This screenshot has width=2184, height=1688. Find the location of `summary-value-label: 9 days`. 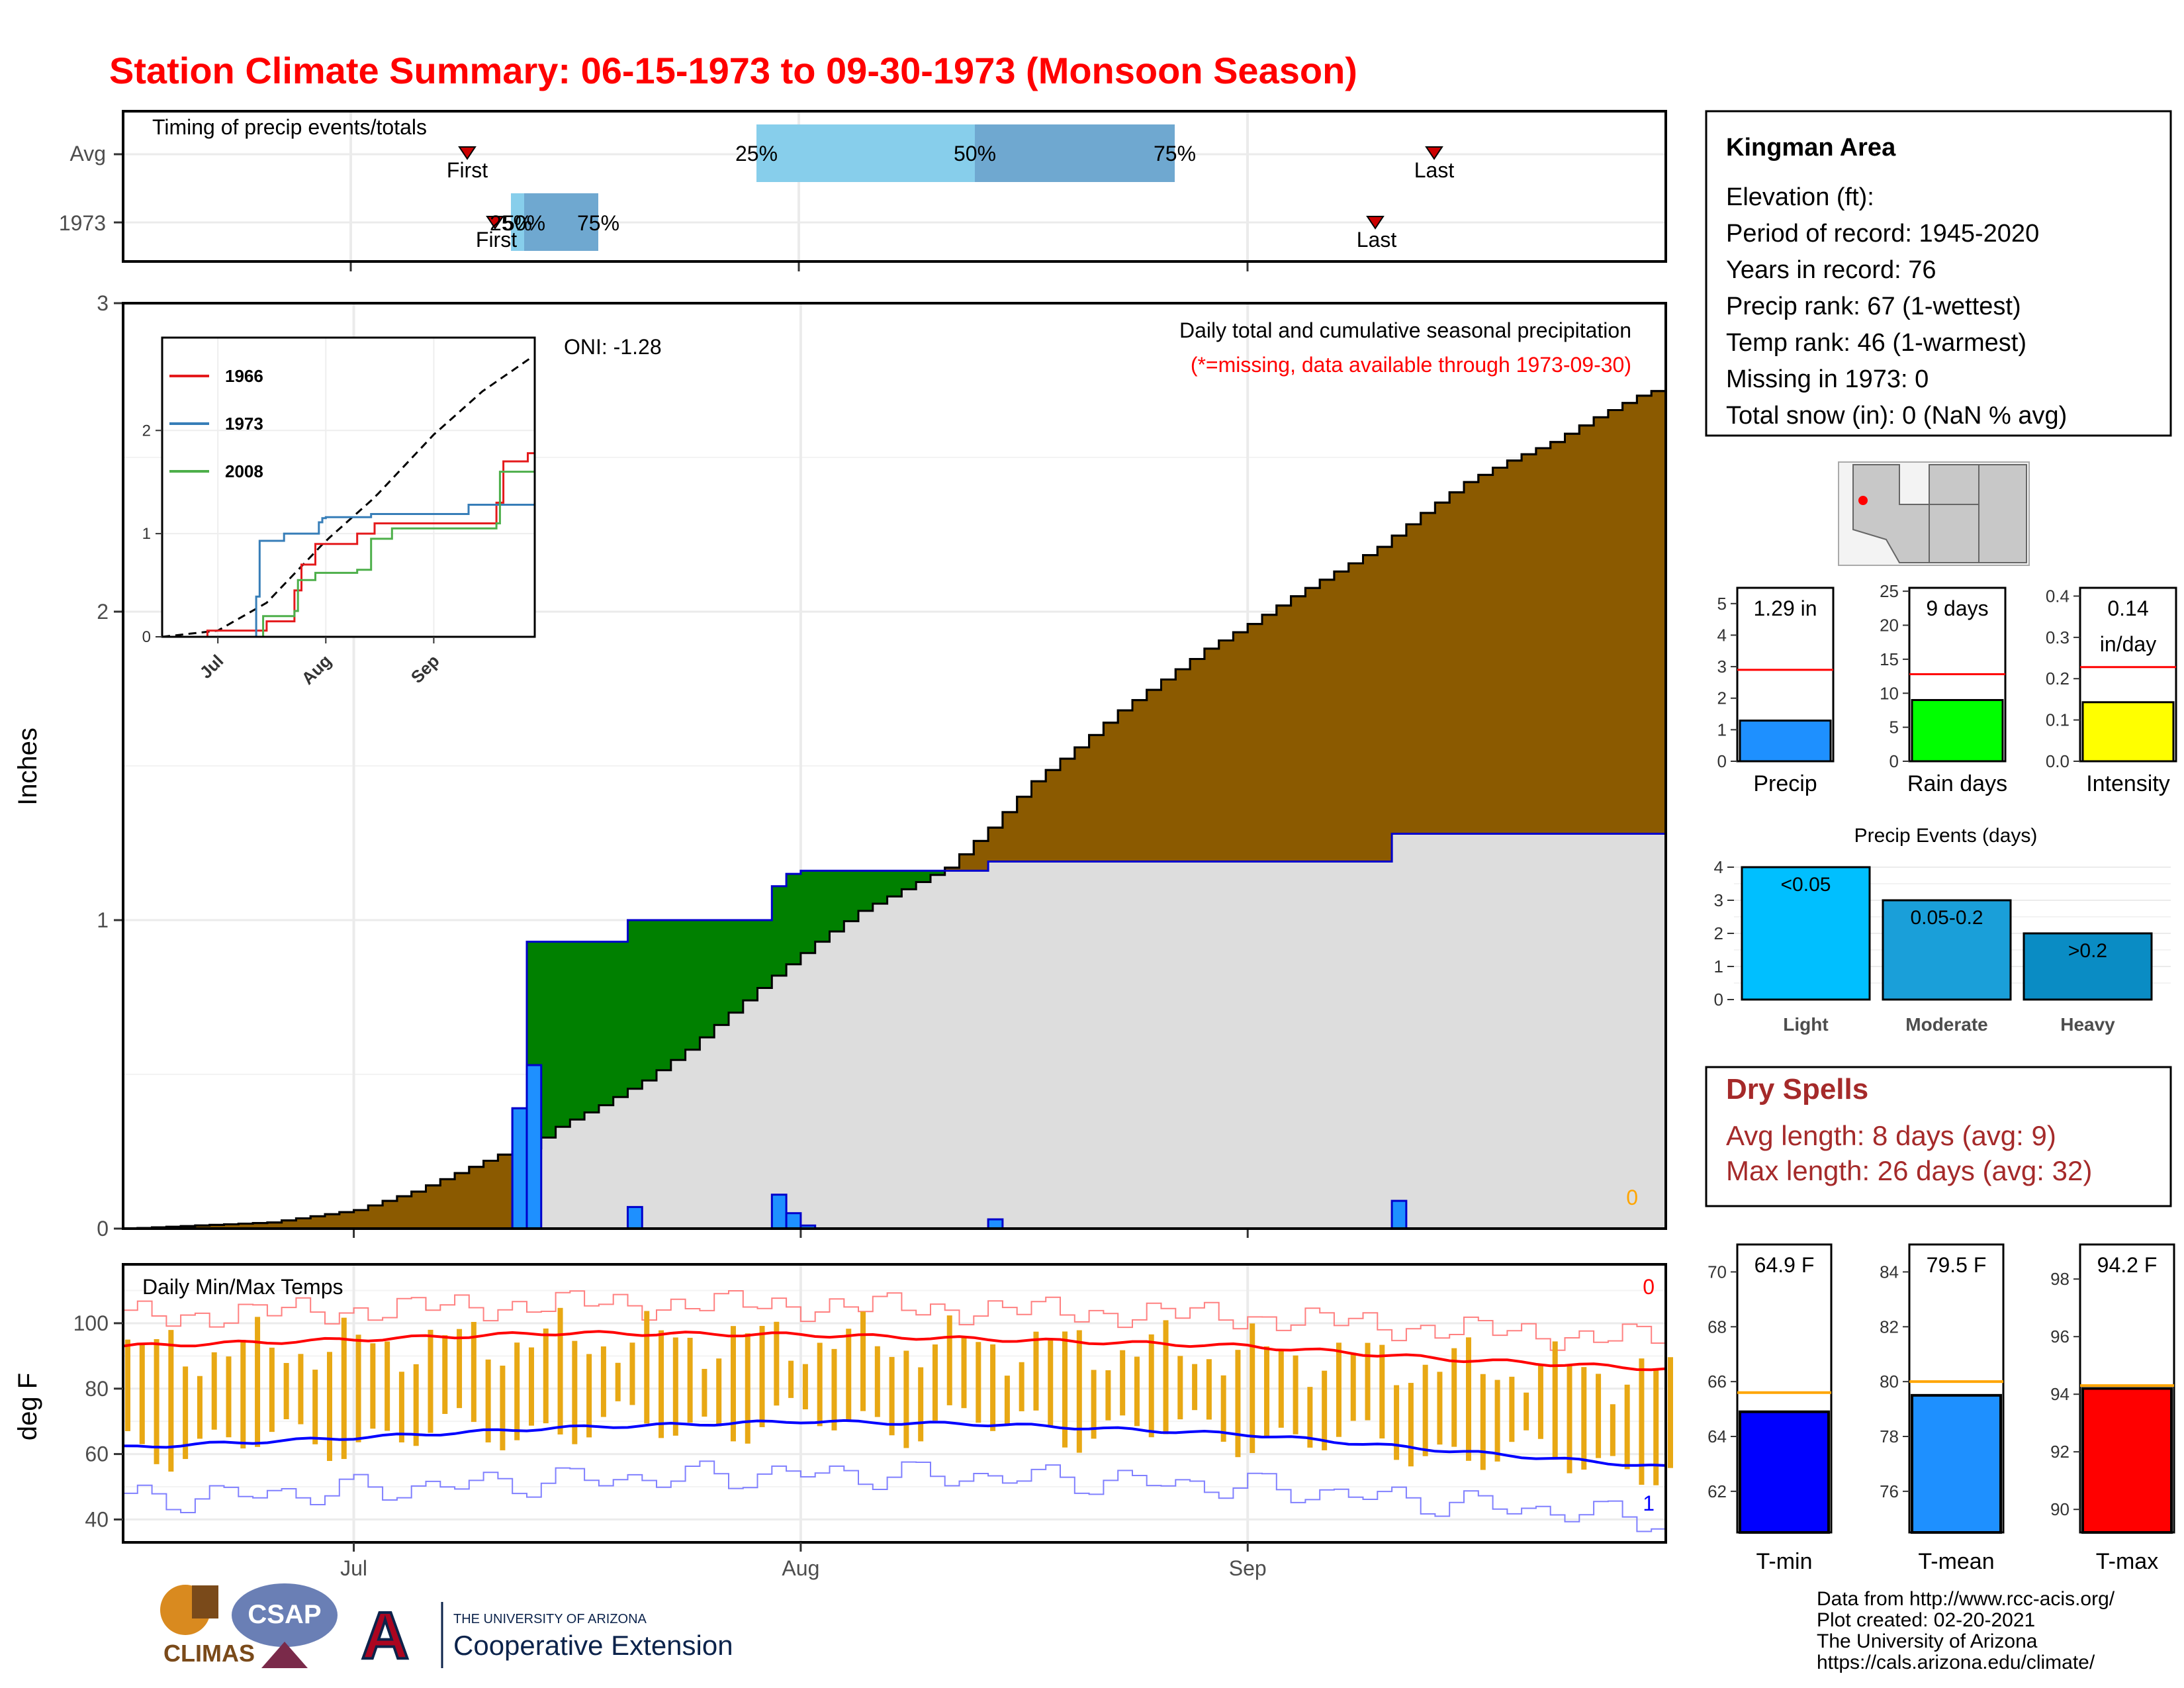

summary-value-label: 9 days is located at coordinates (1957, 608).